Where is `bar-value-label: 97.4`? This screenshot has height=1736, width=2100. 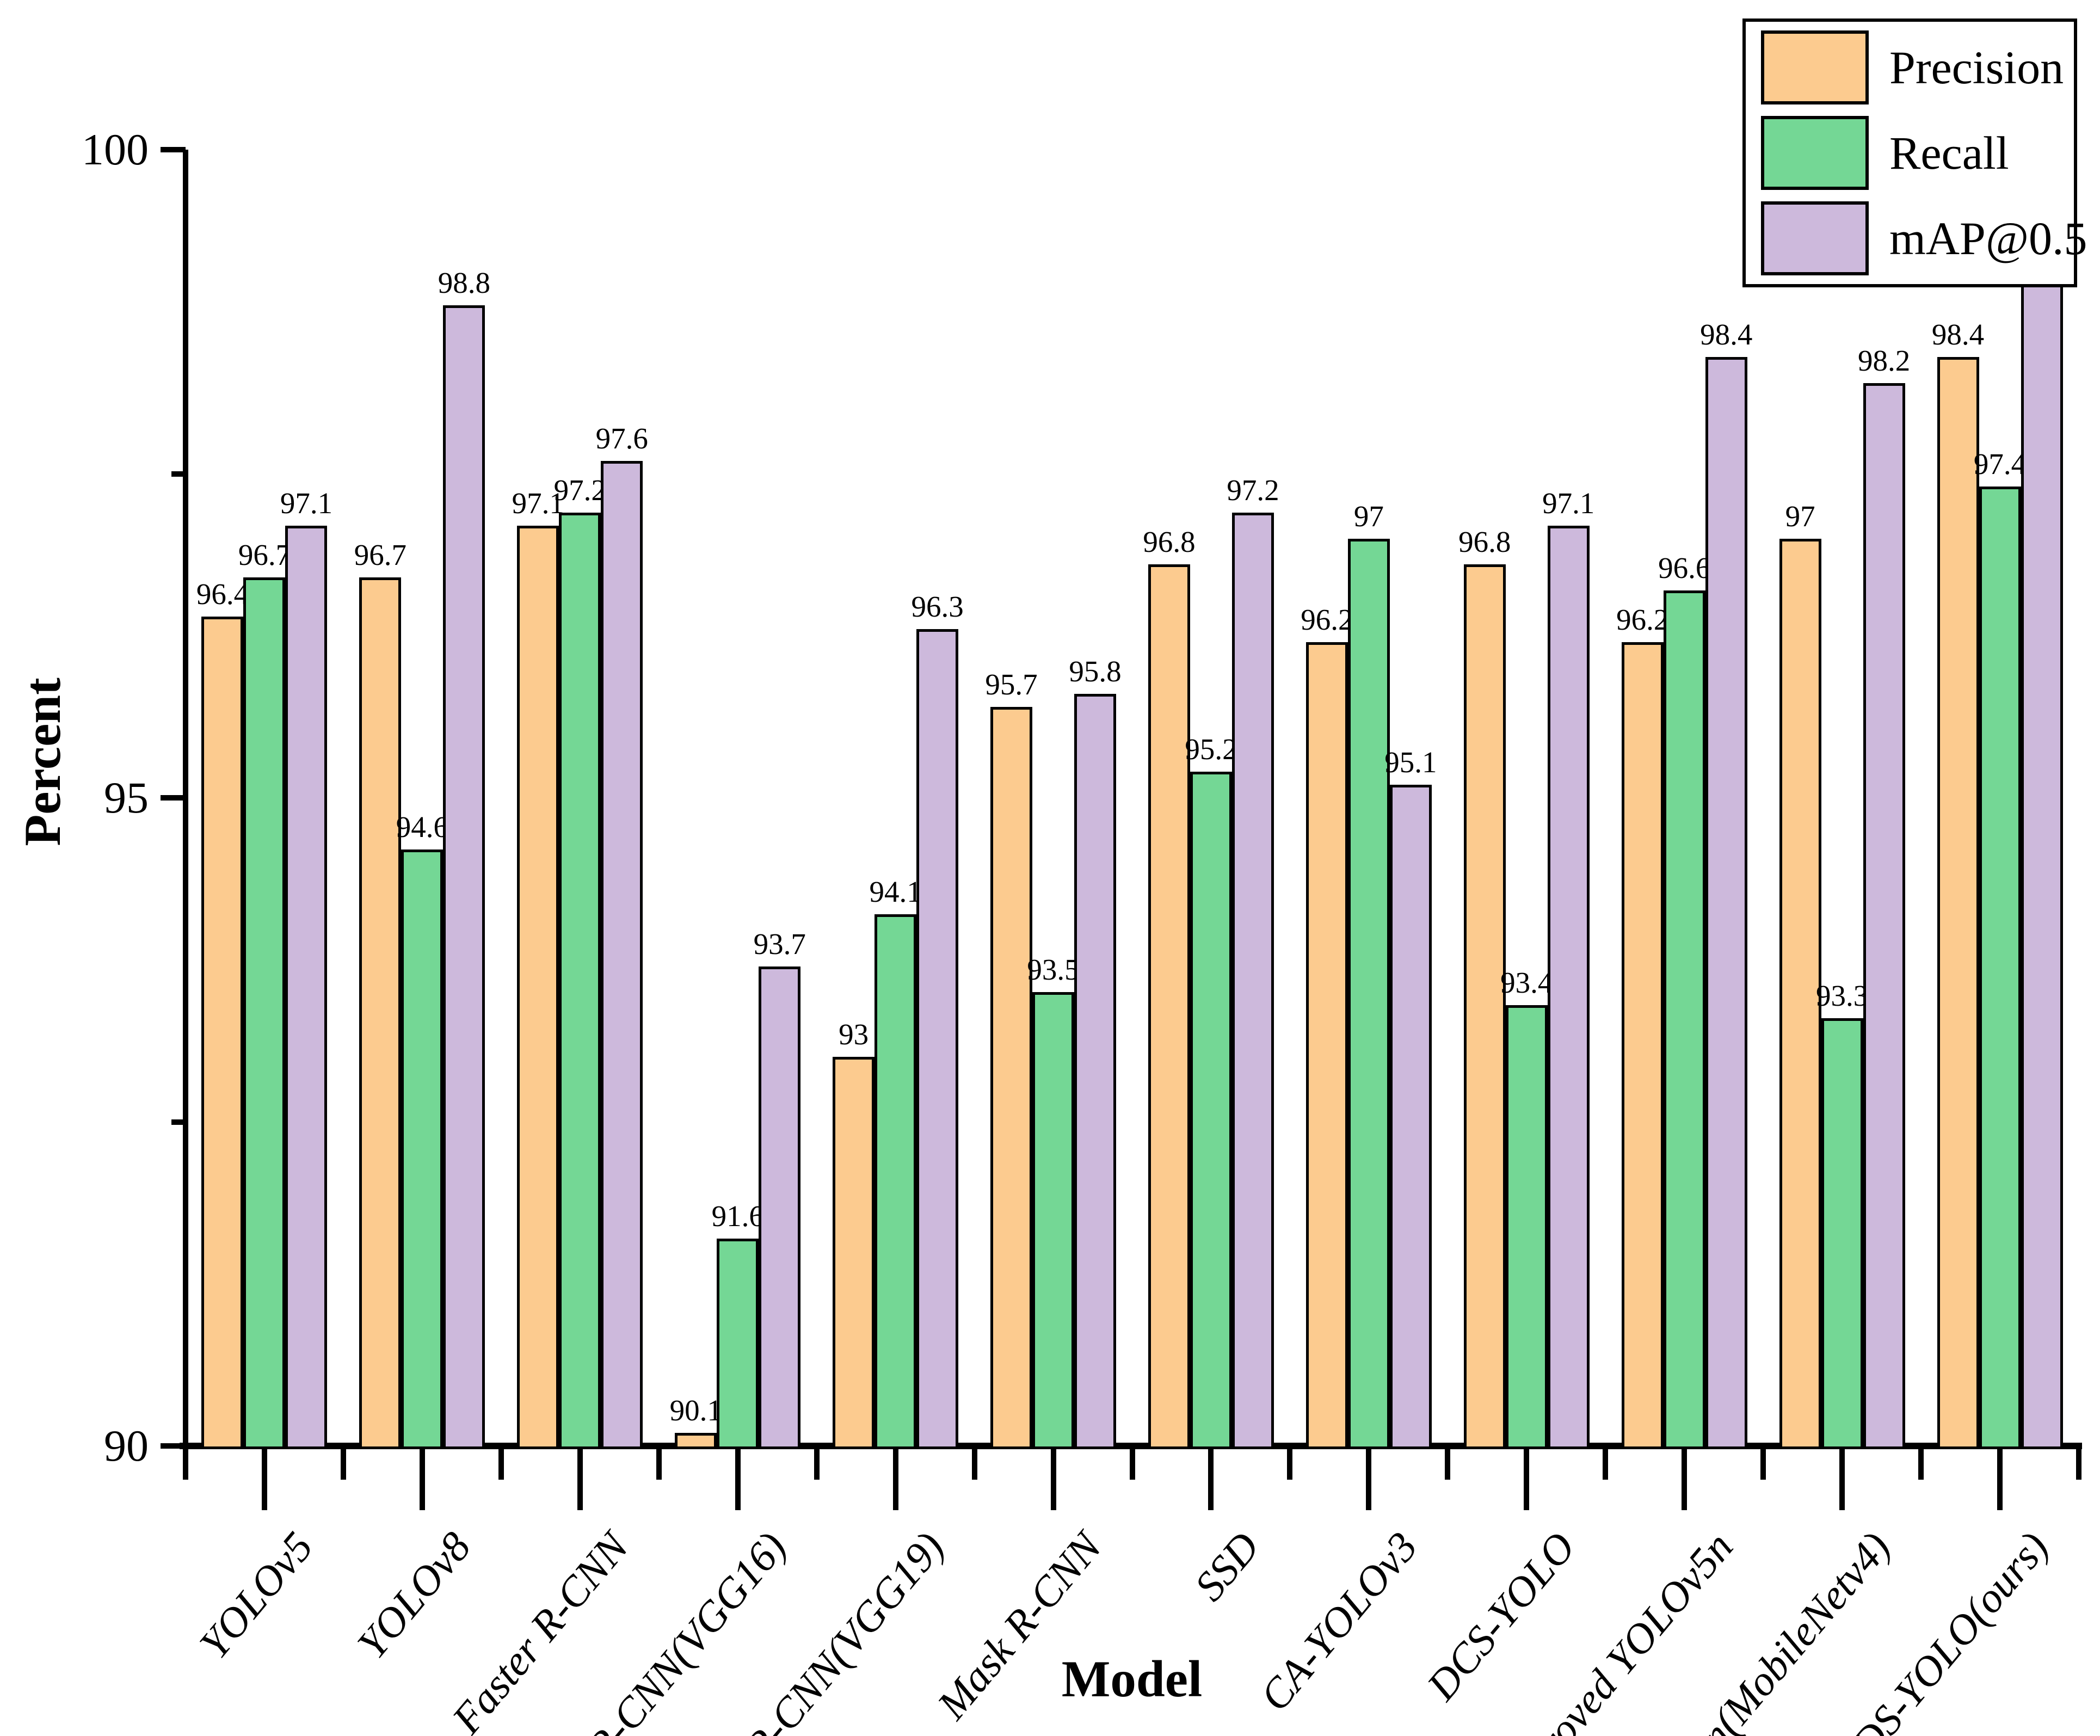
bar-value-label: 97.4 is located at coordinates (2000, 464).